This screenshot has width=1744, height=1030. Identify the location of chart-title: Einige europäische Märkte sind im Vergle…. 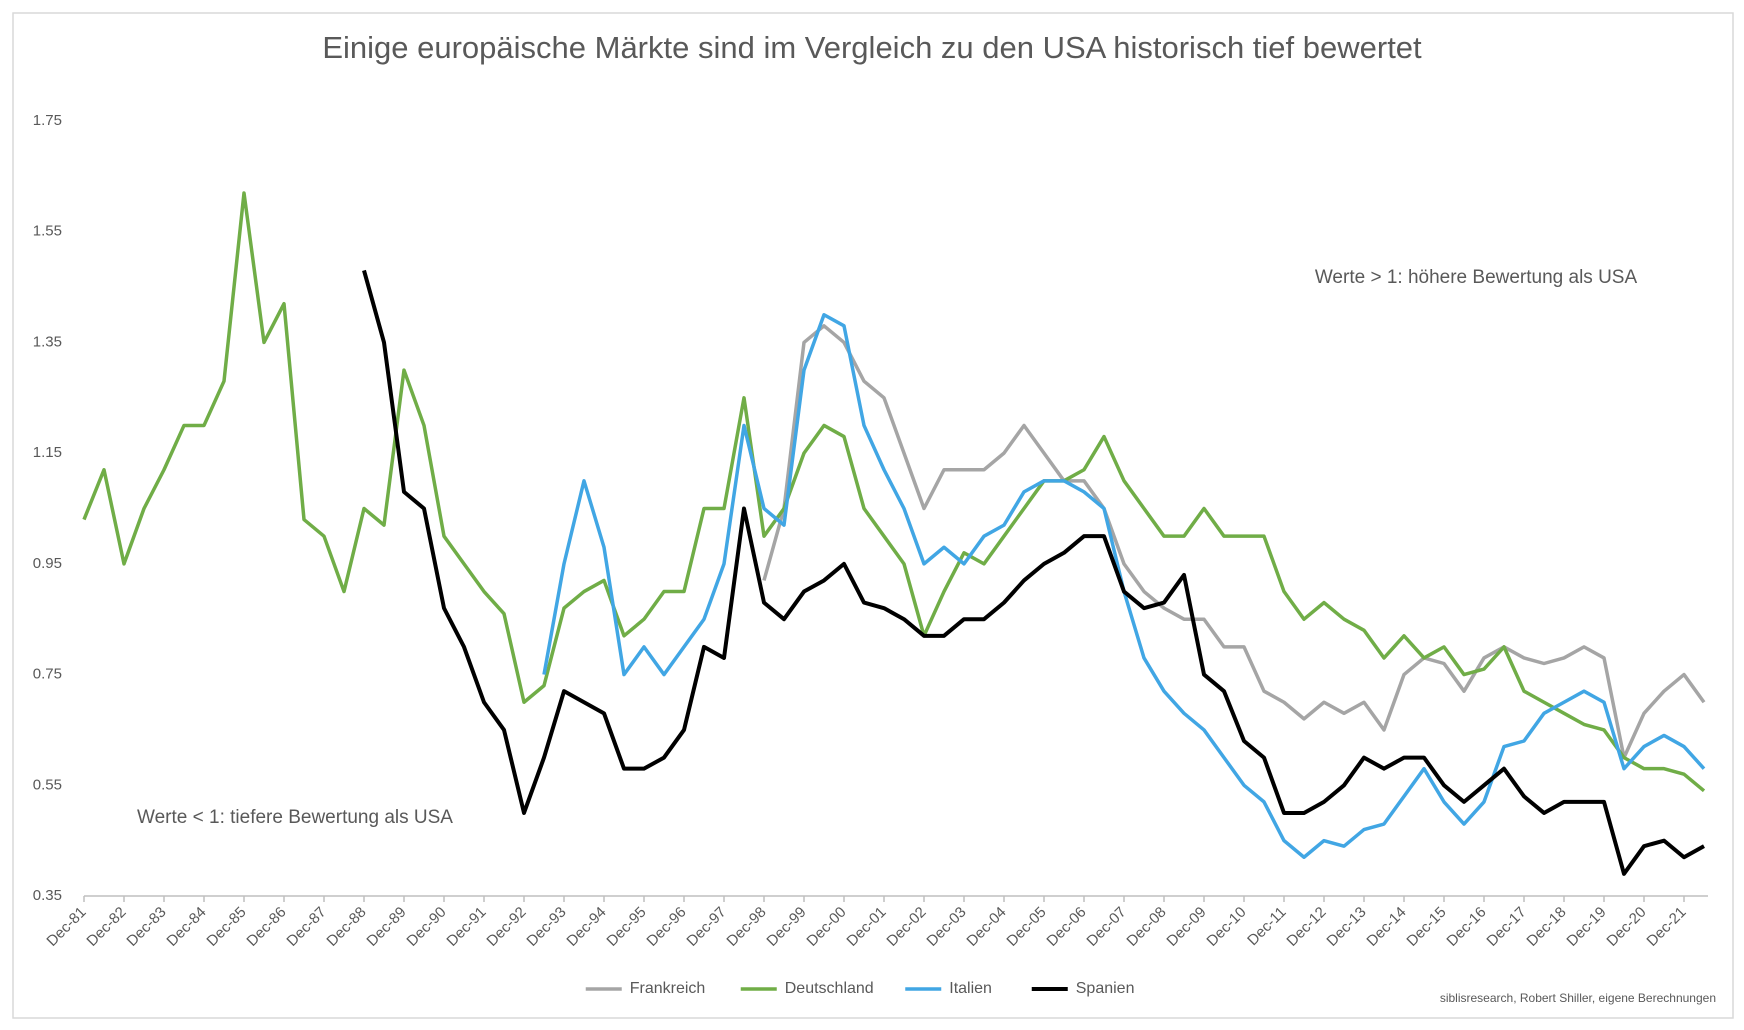
(872, 47).